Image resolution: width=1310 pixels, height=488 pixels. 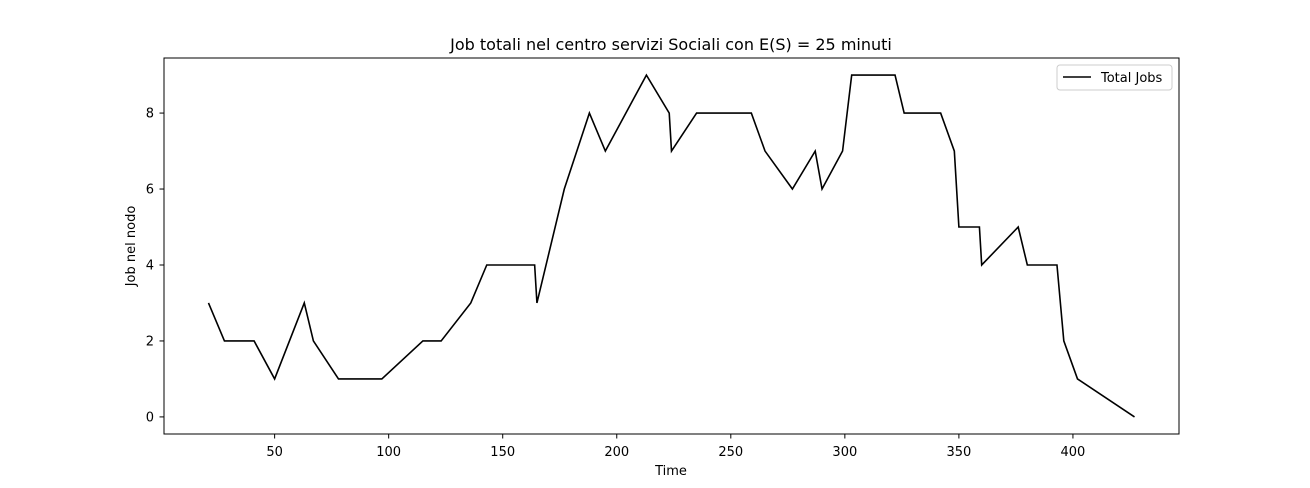 What do you see at coordinates (388, 452) in the screenshot?
I see `x-tick-label: 100` at bounding box center [388, 452].